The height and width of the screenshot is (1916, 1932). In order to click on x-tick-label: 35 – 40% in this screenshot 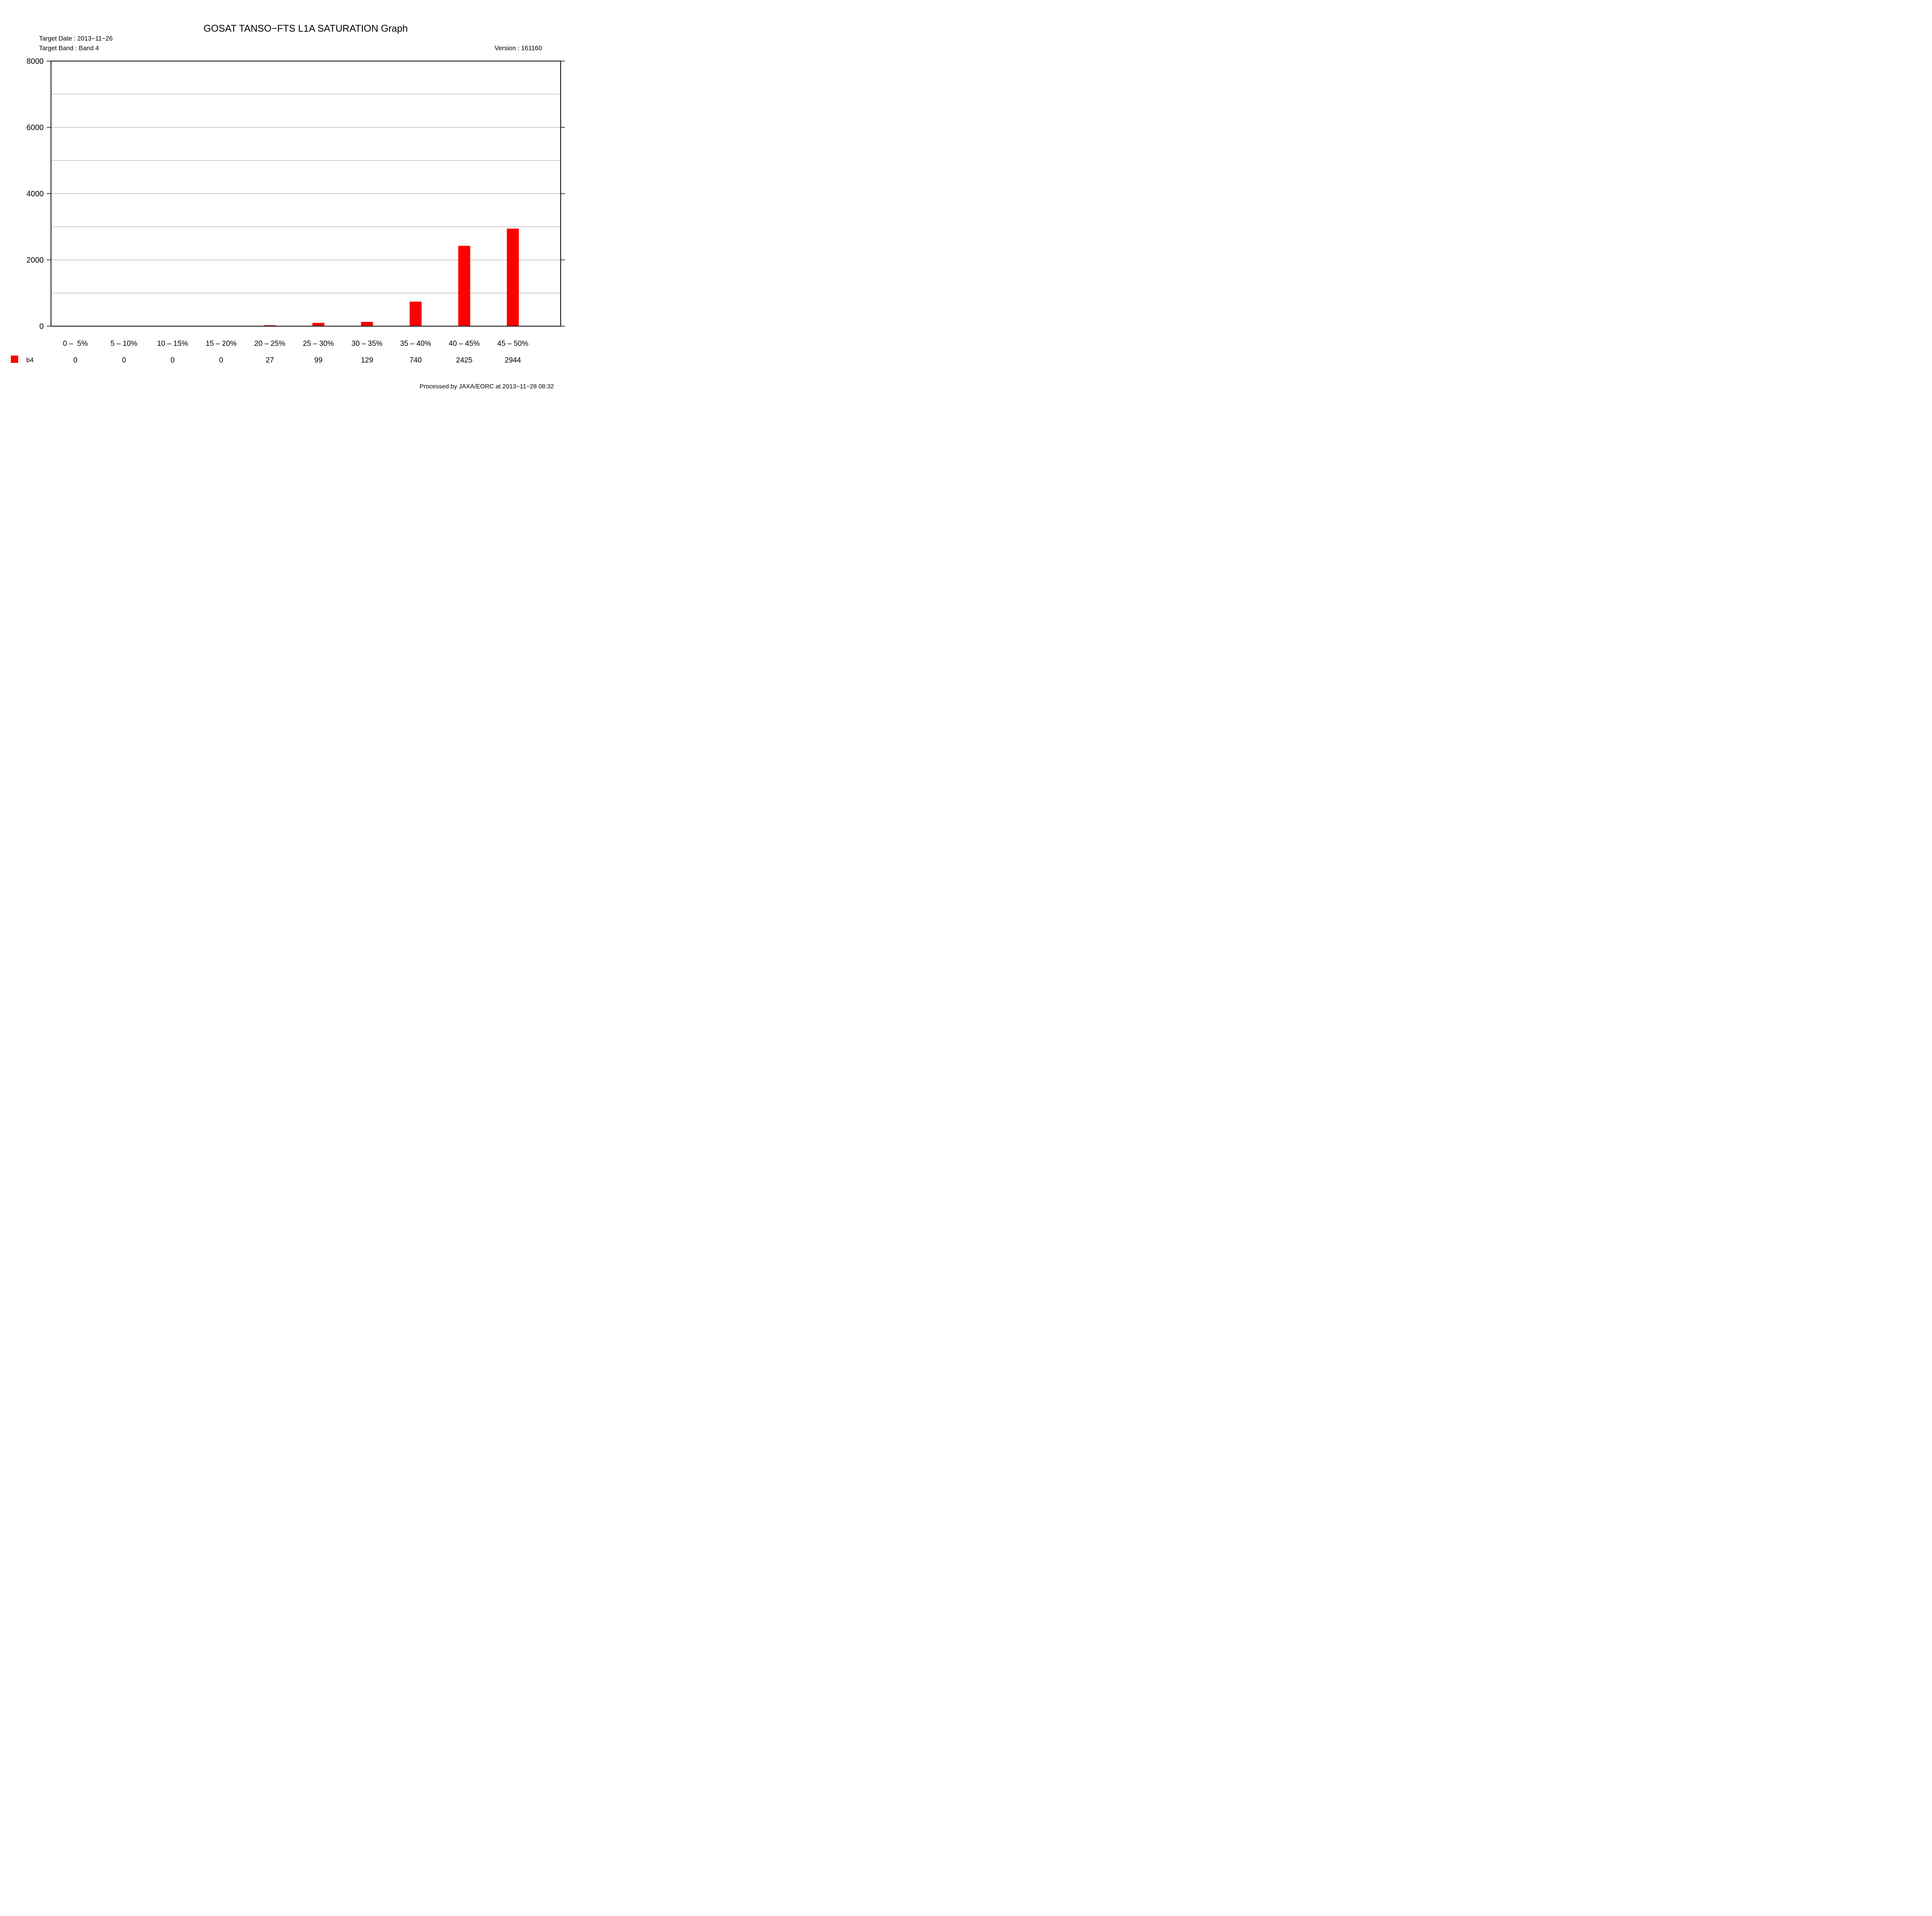, I will do `click(415, 344)`.